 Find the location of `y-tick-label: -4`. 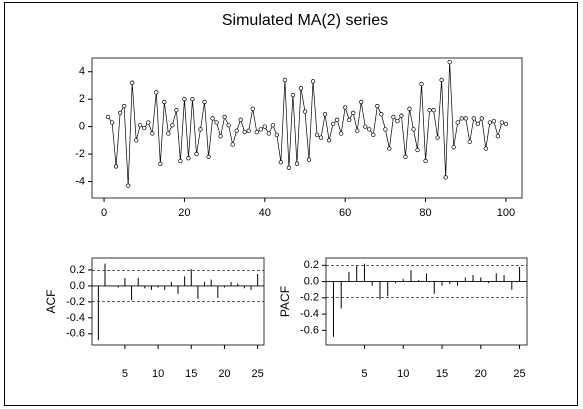

y-tick-label: -4 is located at coordinates (80, 181).